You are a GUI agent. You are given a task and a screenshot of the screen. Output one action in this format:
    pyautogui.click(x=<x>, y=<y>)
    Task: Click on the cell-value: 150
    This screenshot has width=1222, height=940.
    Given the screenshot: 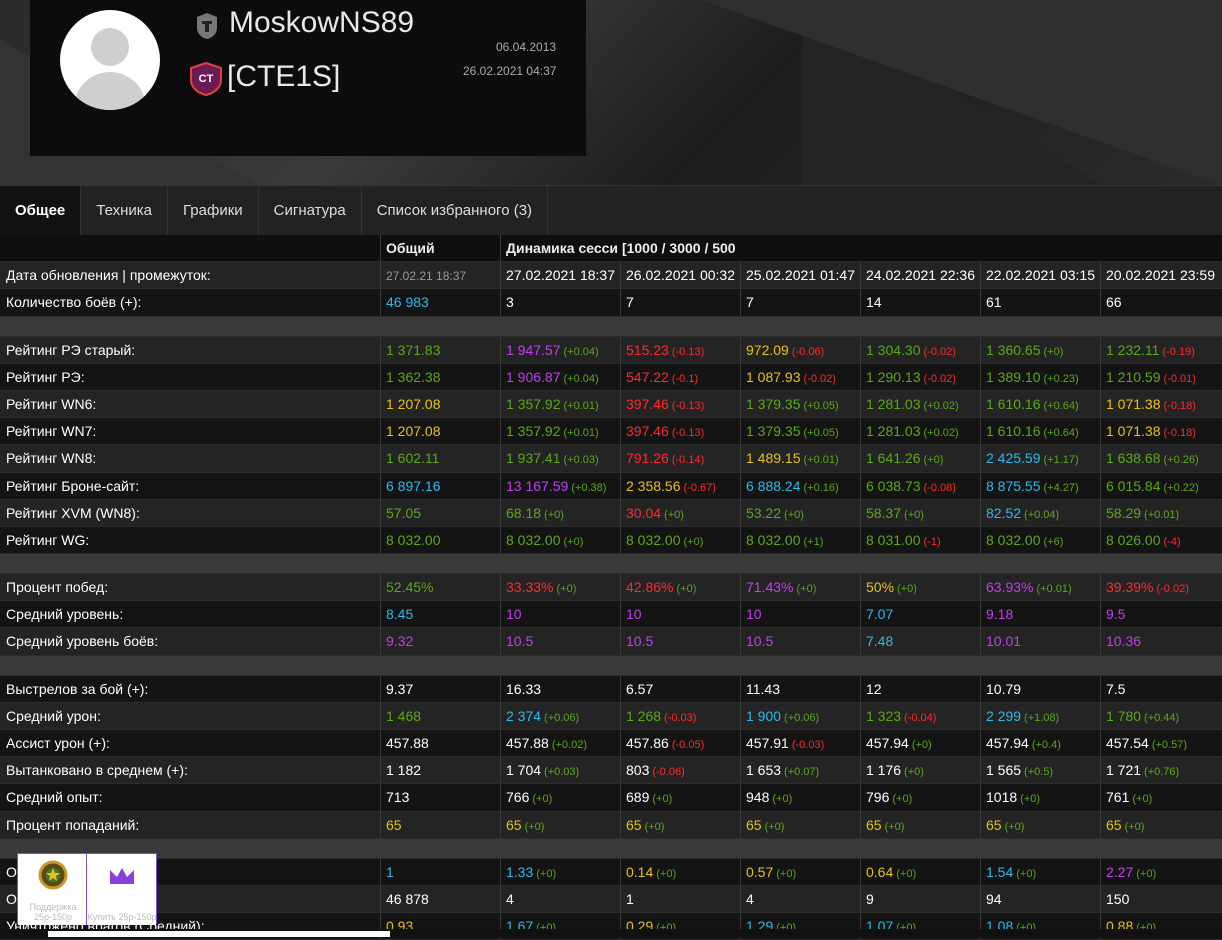 What is the action you would take?
    pyautogui.click(x=1118, y=898)
    